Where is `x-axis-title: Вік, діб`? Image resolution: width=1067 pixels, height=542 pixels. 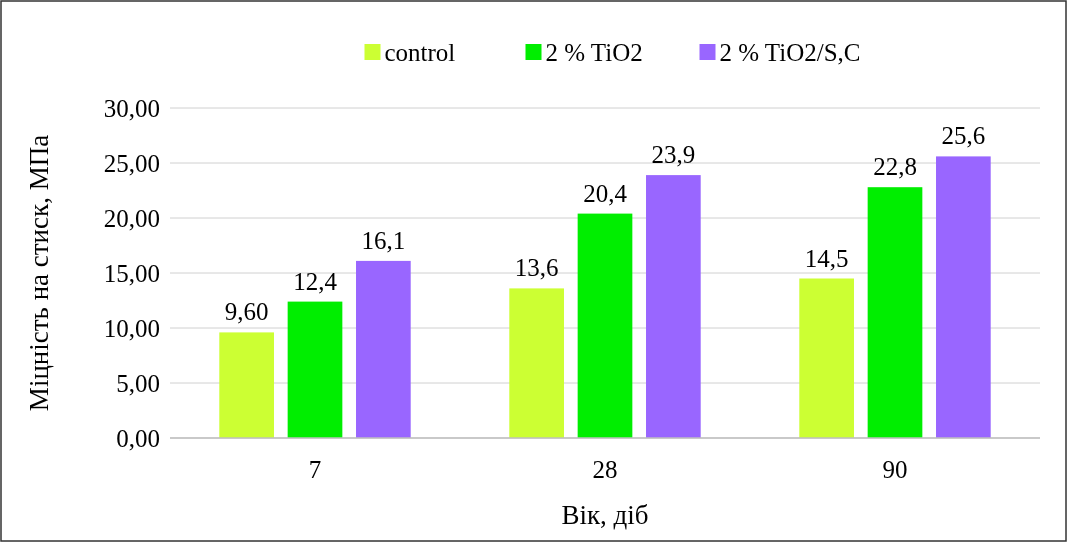
x-axis-title: Вік, діб is located at coordinates (605, 515).